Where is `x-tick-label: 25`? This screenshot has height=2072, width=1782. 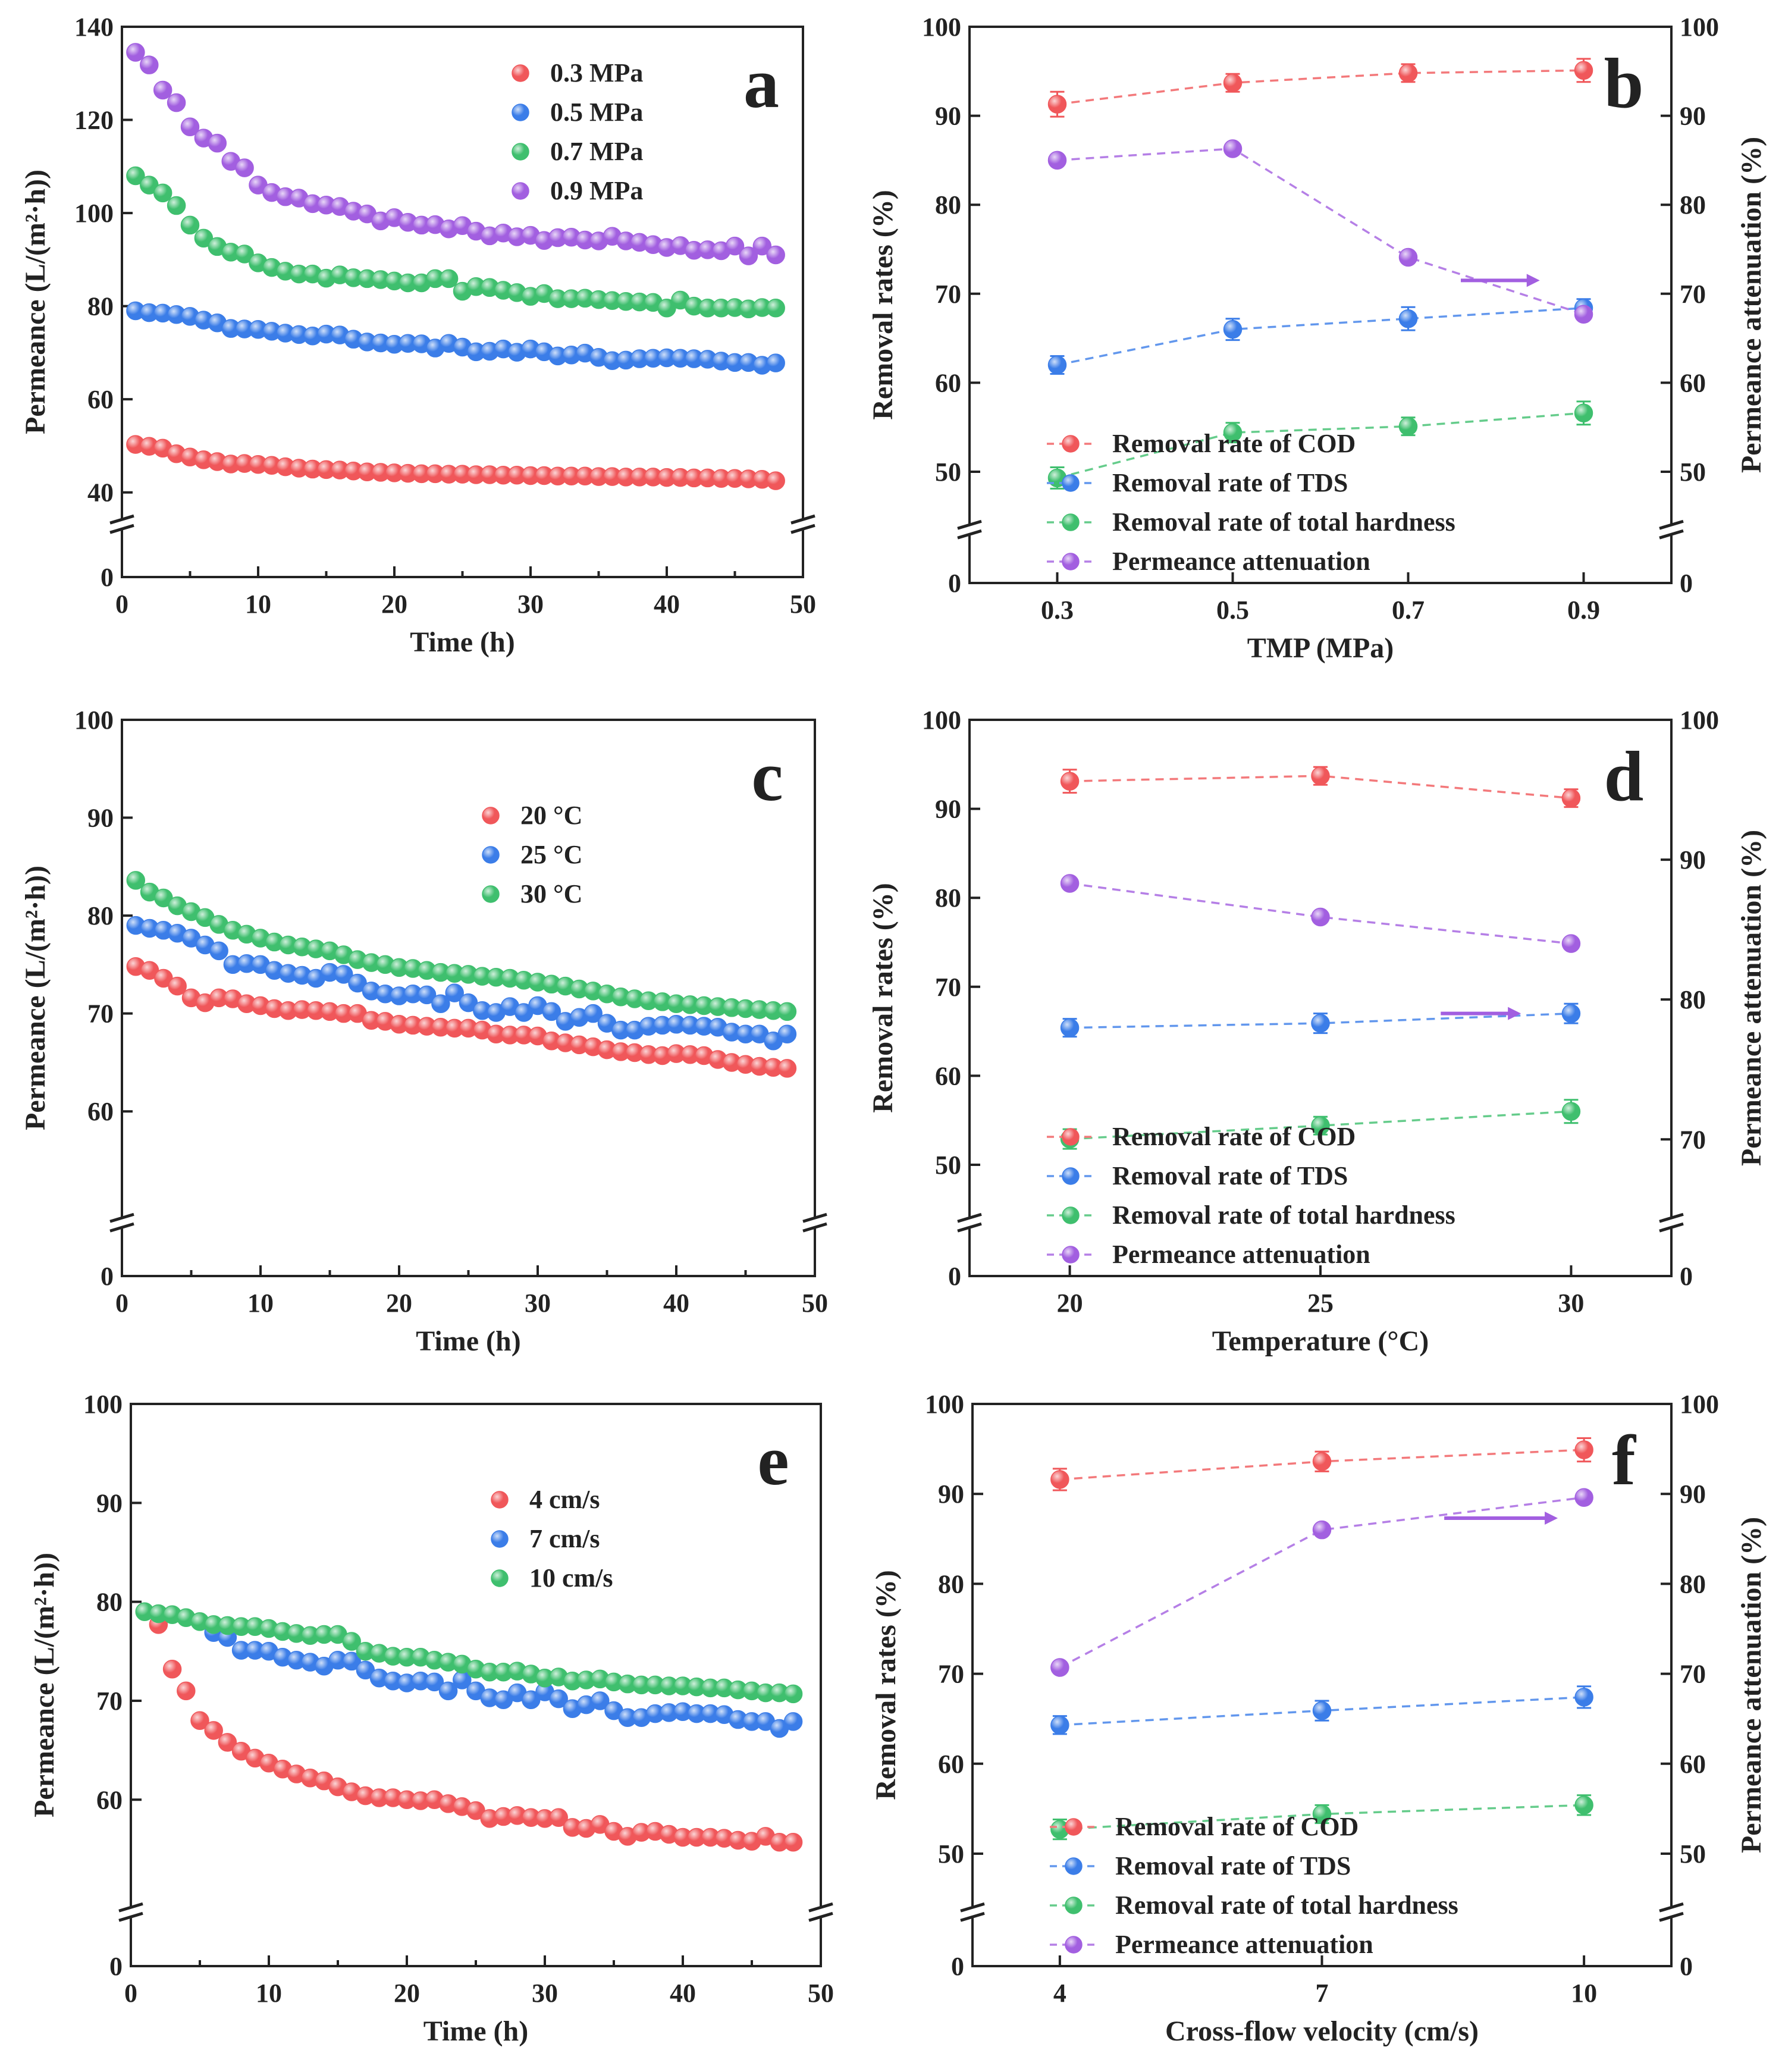
x-tick-label: 25 is located at coordinates (1320, 1303).